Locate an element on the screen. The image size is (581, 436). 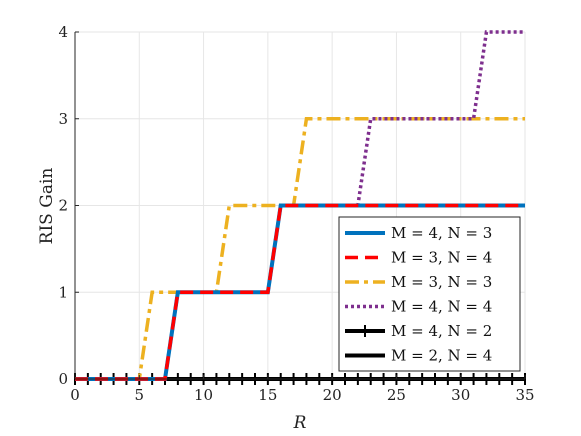
x-tick-label: 0 is located at coordinates (75, 395).